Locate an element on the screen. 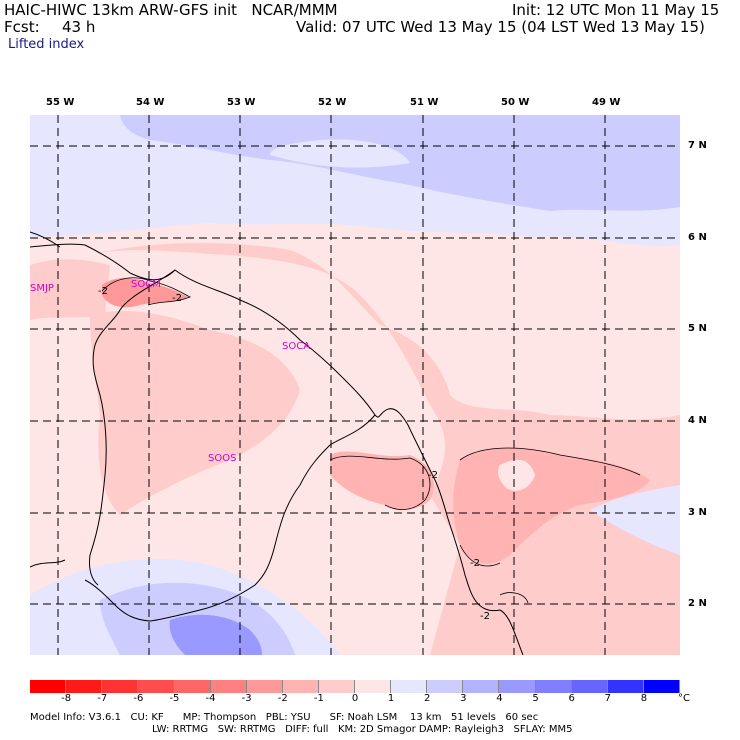 This screenshot has height=740, width=740. lat-label: 3 N is located at coordinates (697, 512).